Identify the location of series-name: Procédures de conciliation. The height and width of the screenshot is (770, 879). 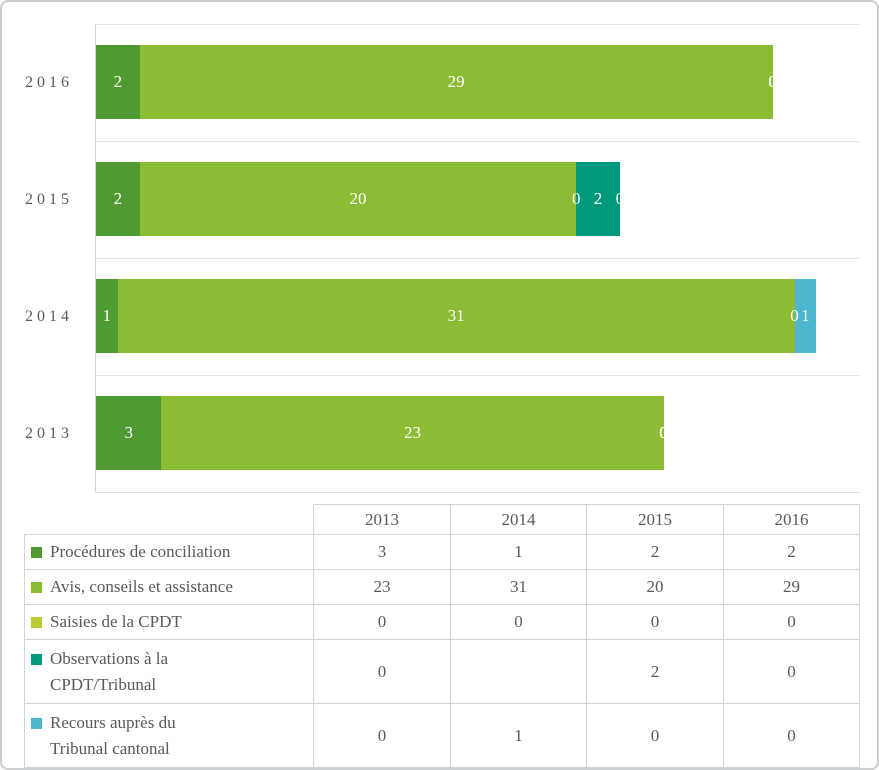
(140, 551).